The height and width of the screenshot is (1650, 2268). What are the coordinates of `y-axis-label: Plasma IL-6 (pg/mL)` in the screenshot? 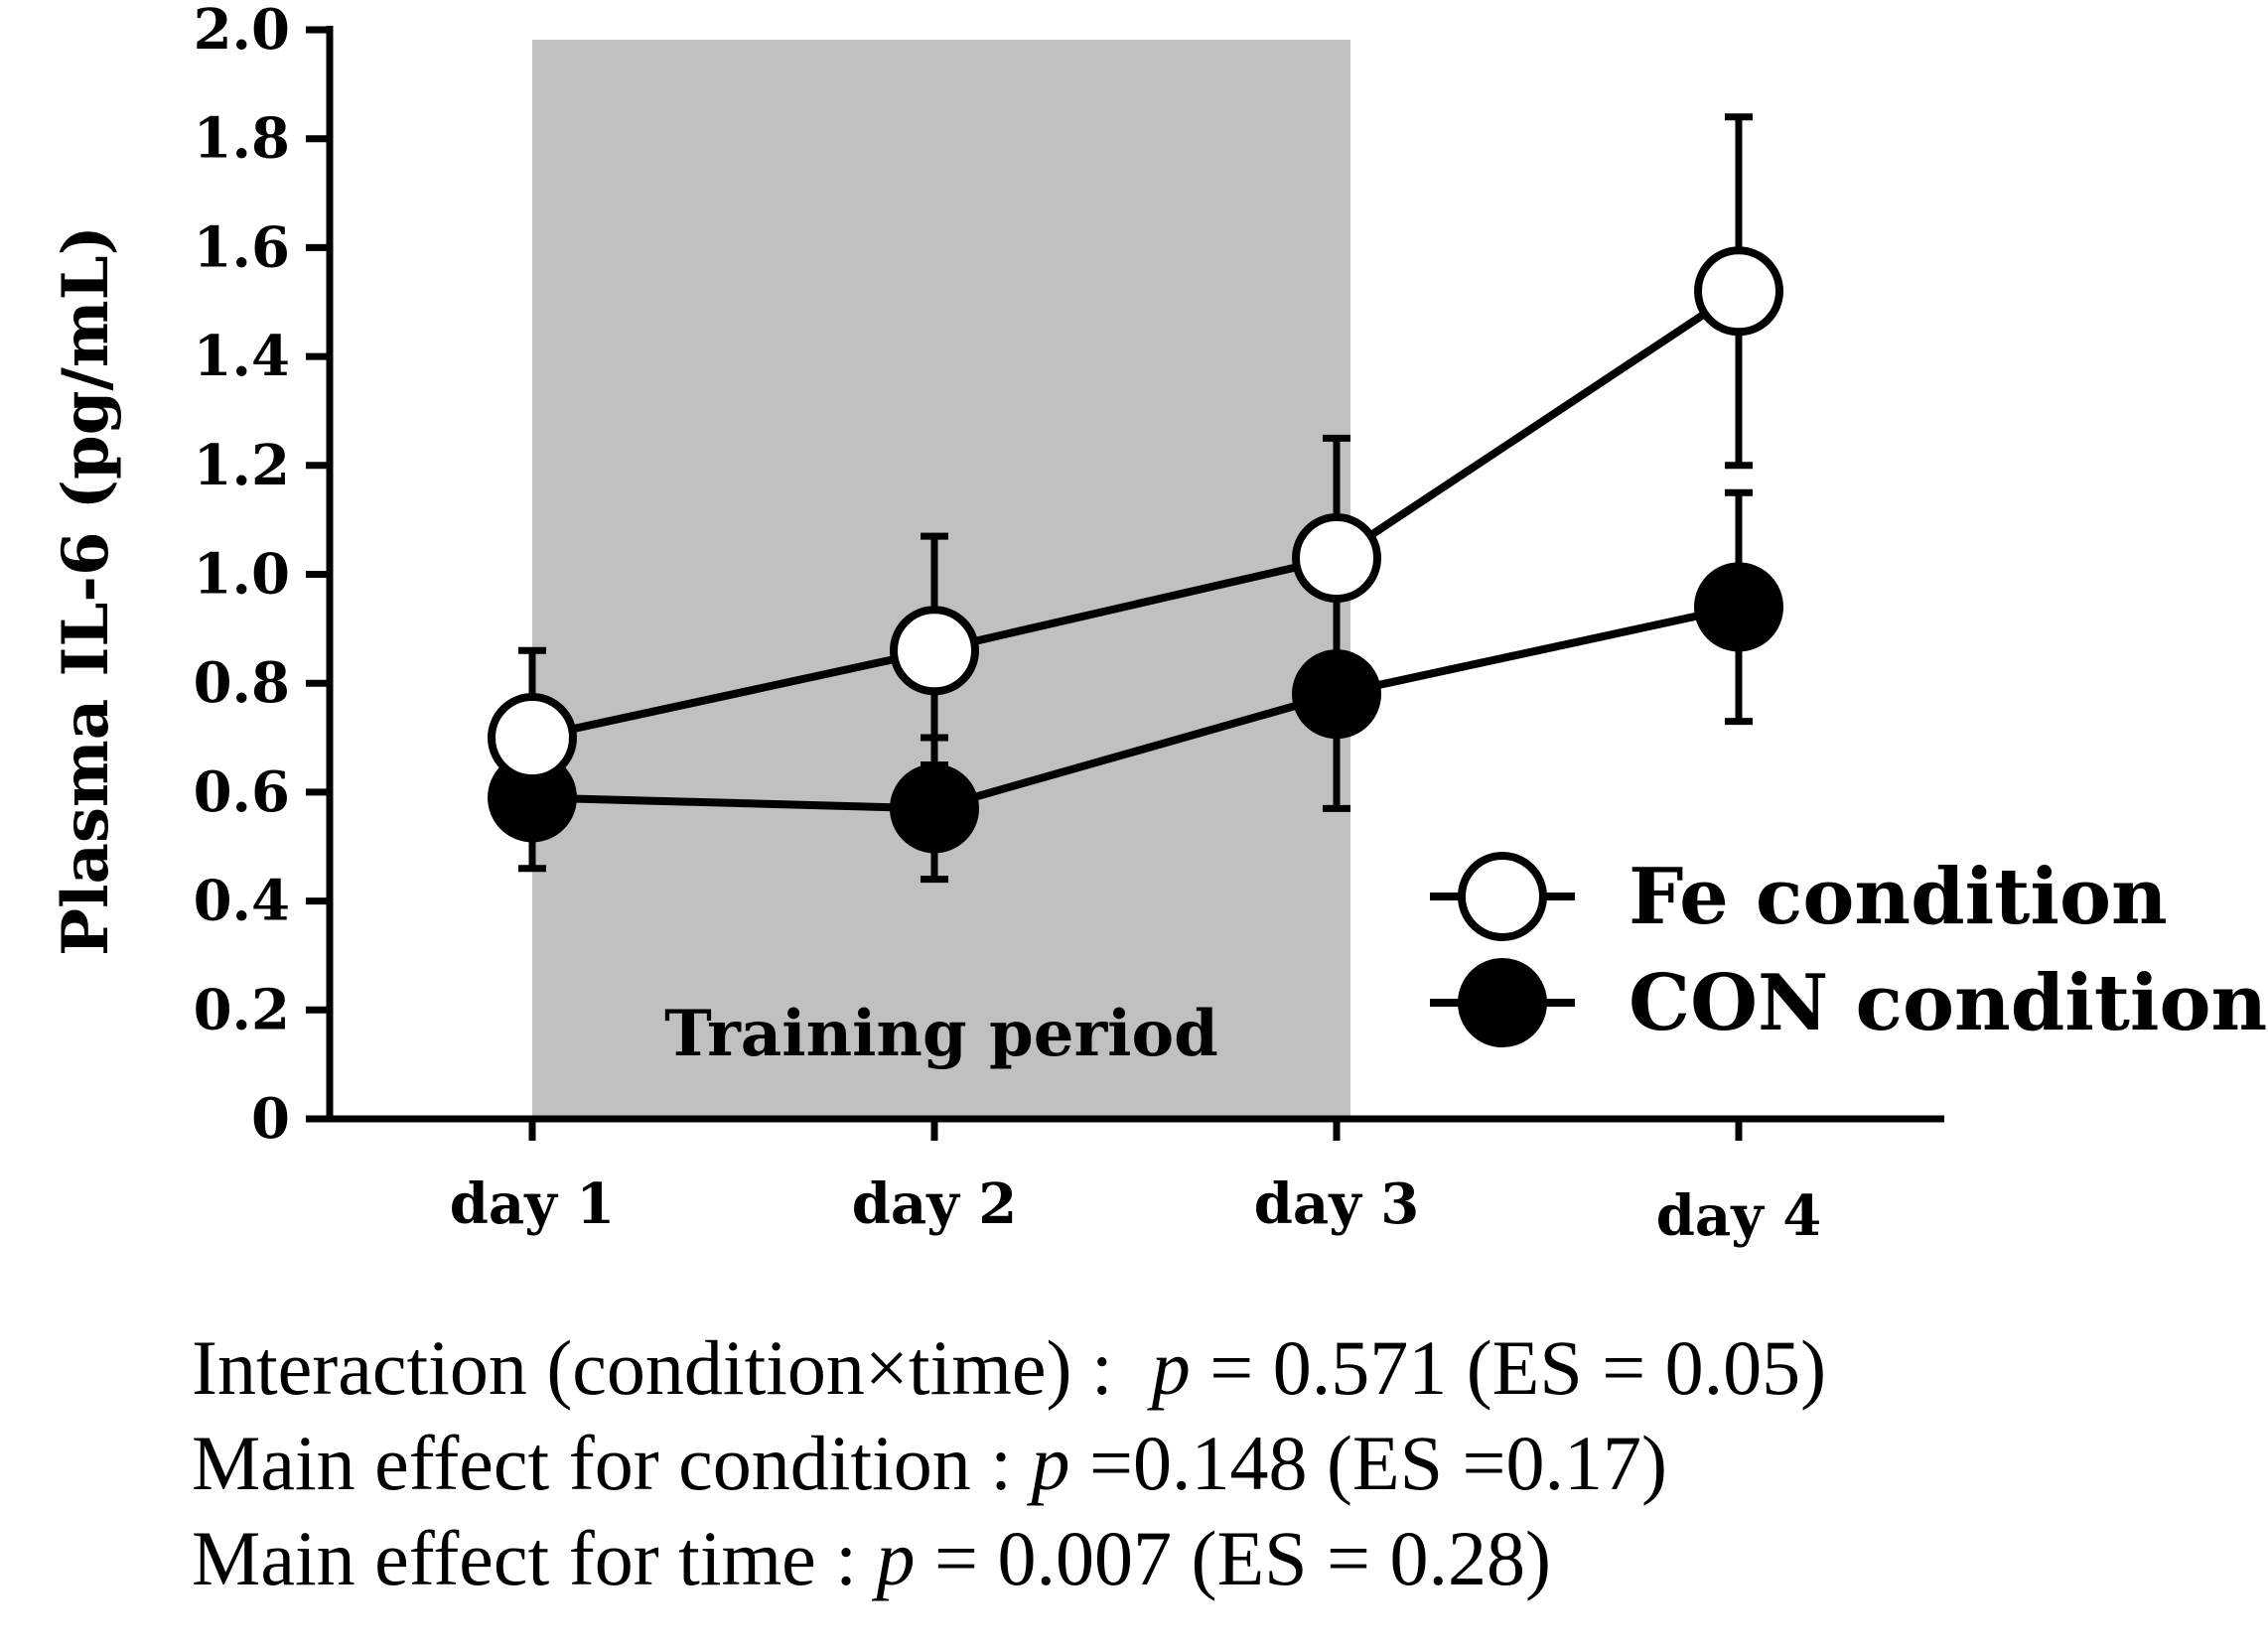 It's located at (86, 591).